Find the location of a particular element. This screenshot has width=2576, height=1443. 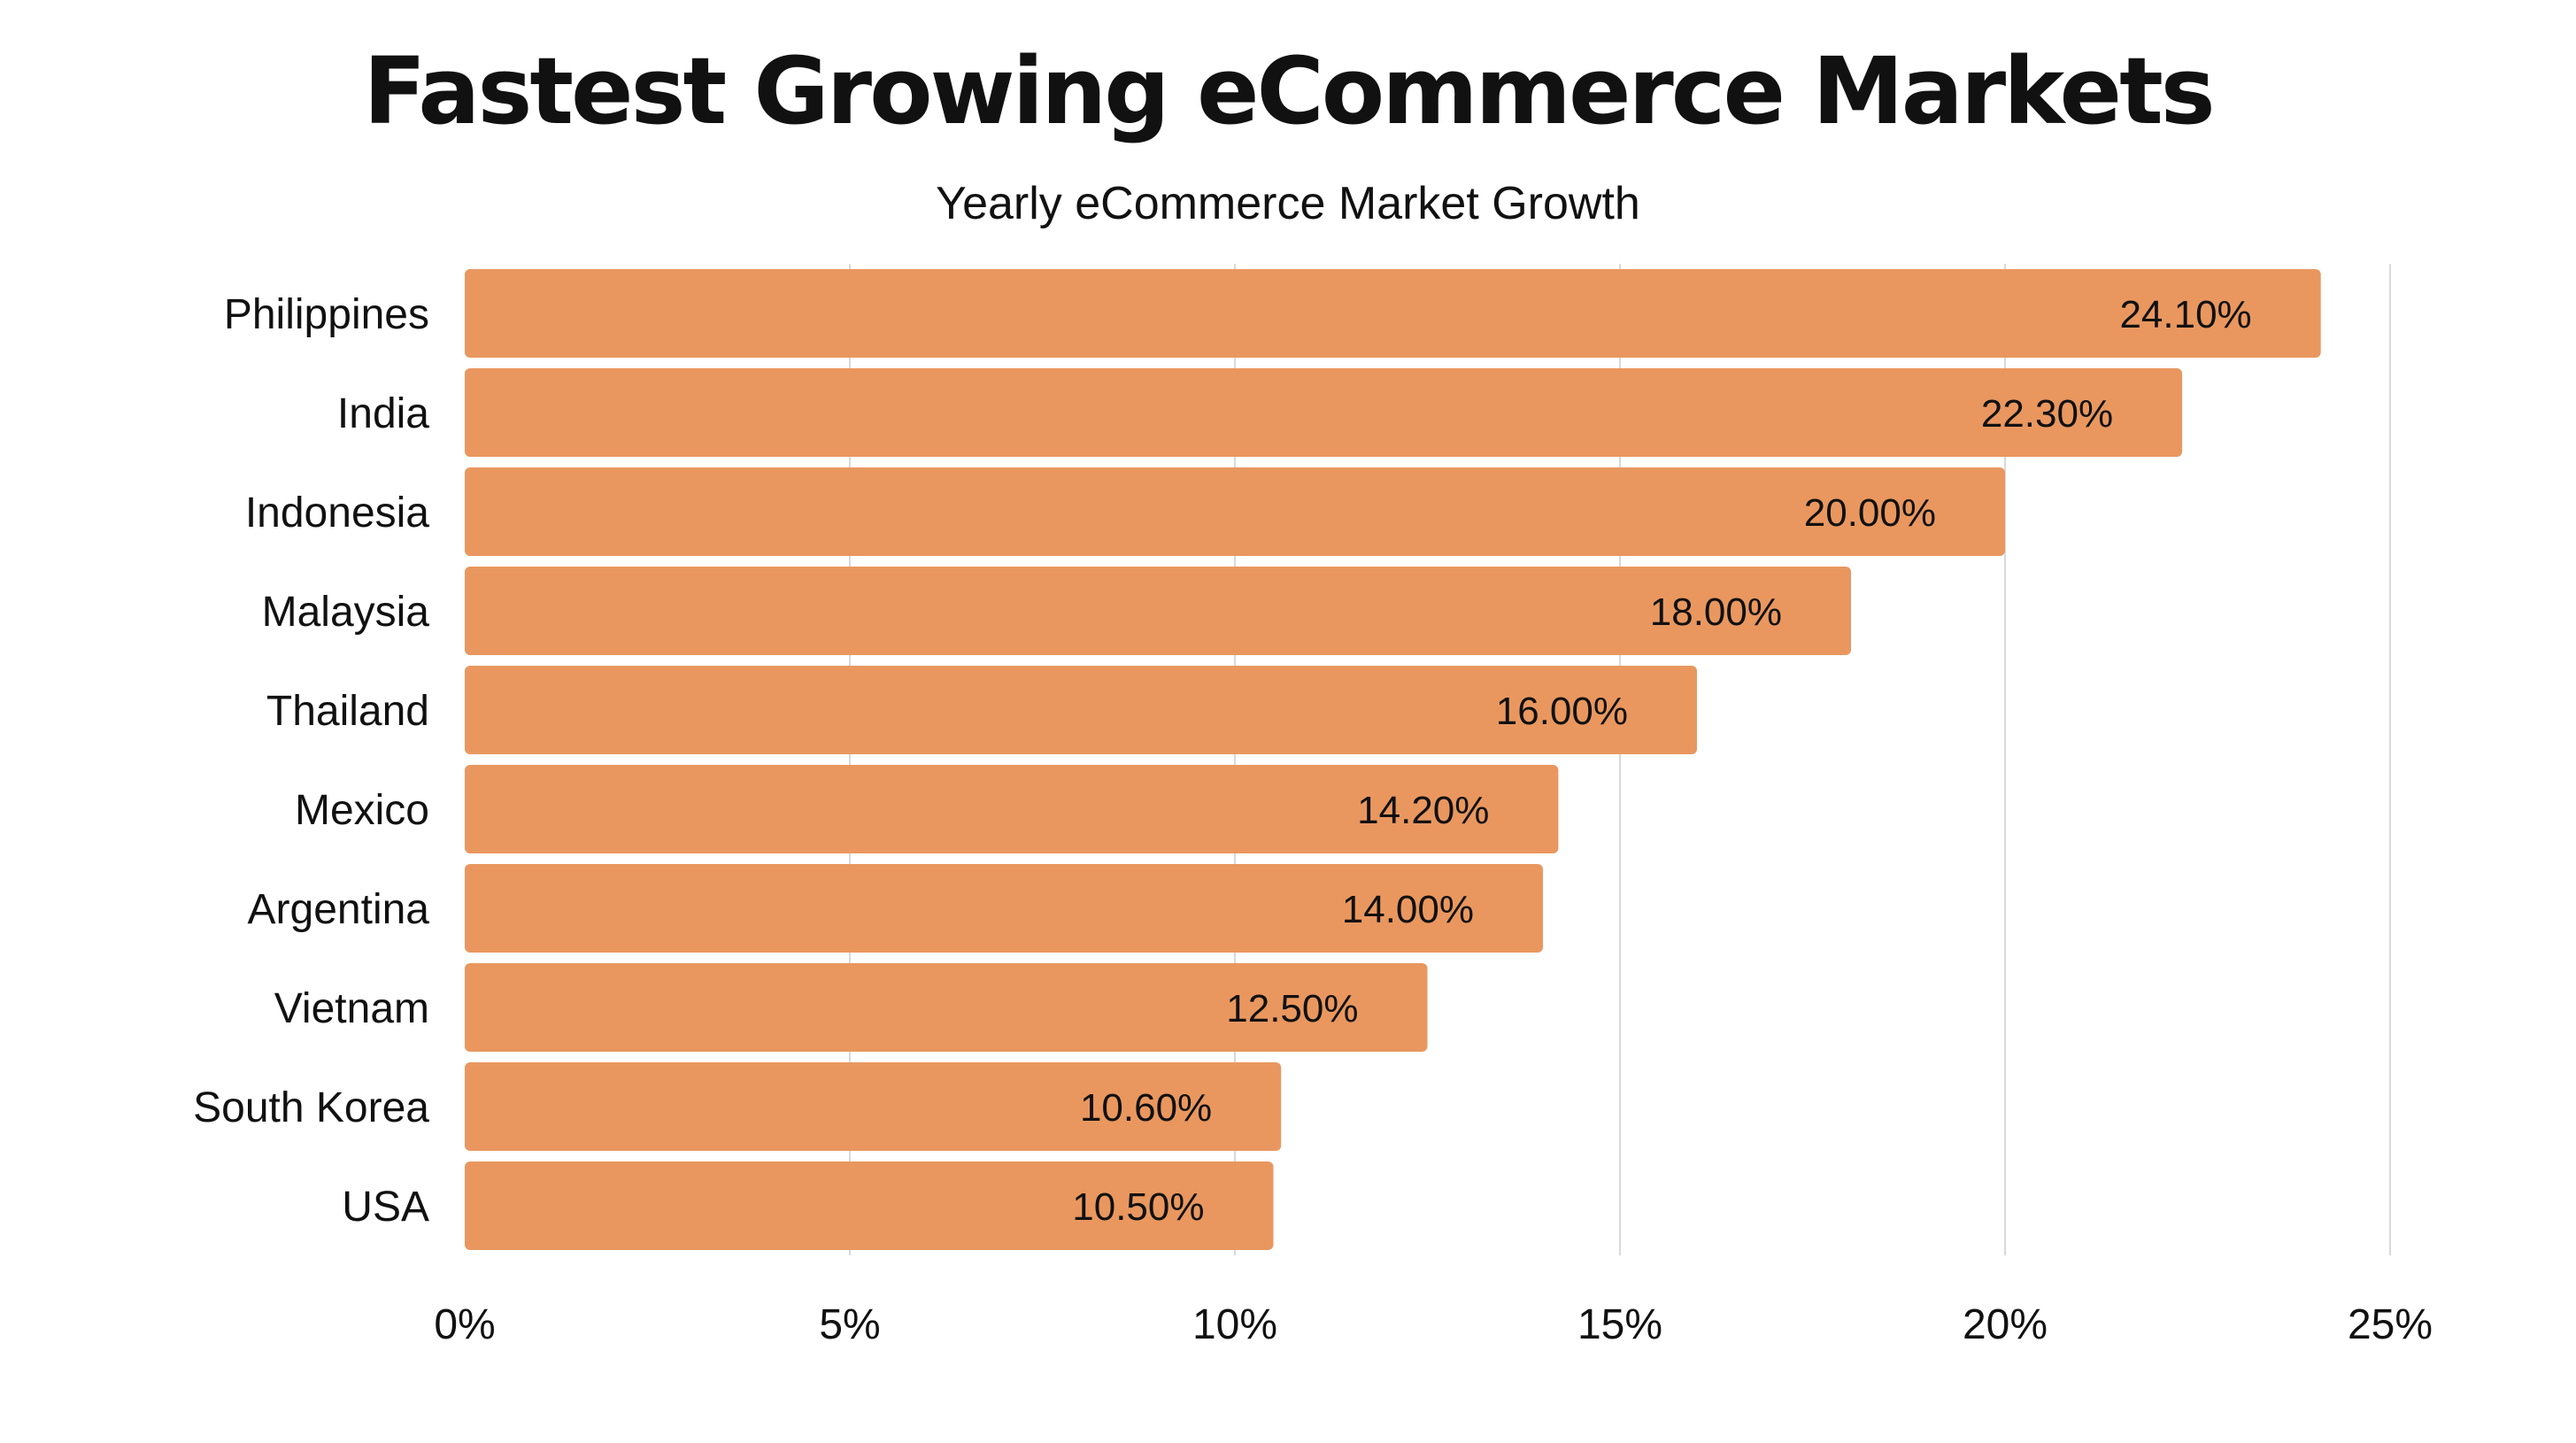

category-label: Argentina is located at coordinates (339, 909).